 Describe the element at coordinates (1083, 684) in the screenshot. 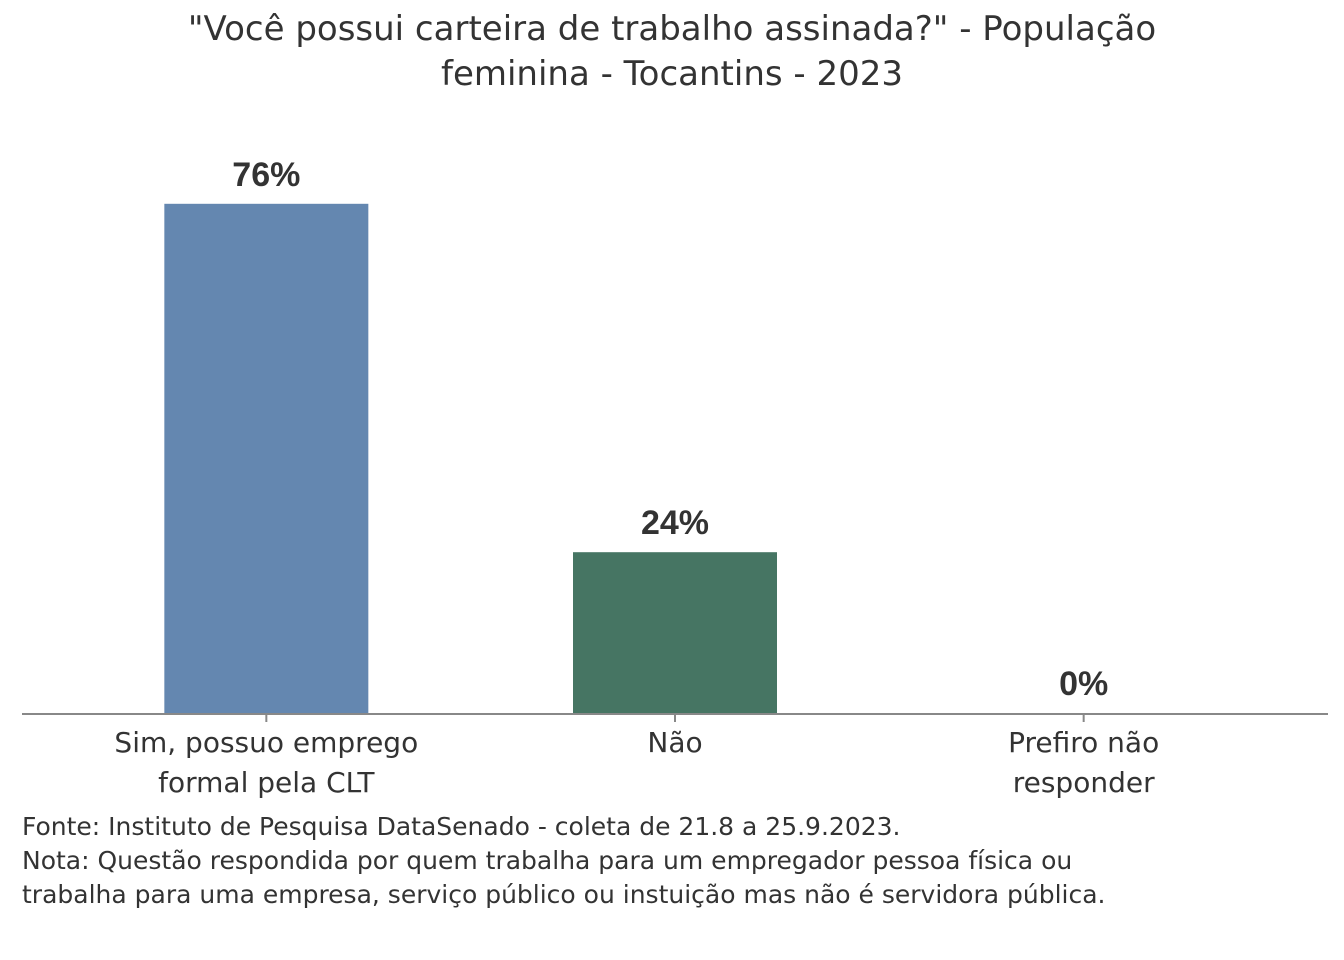

I see `value-label: 0%` at that location.